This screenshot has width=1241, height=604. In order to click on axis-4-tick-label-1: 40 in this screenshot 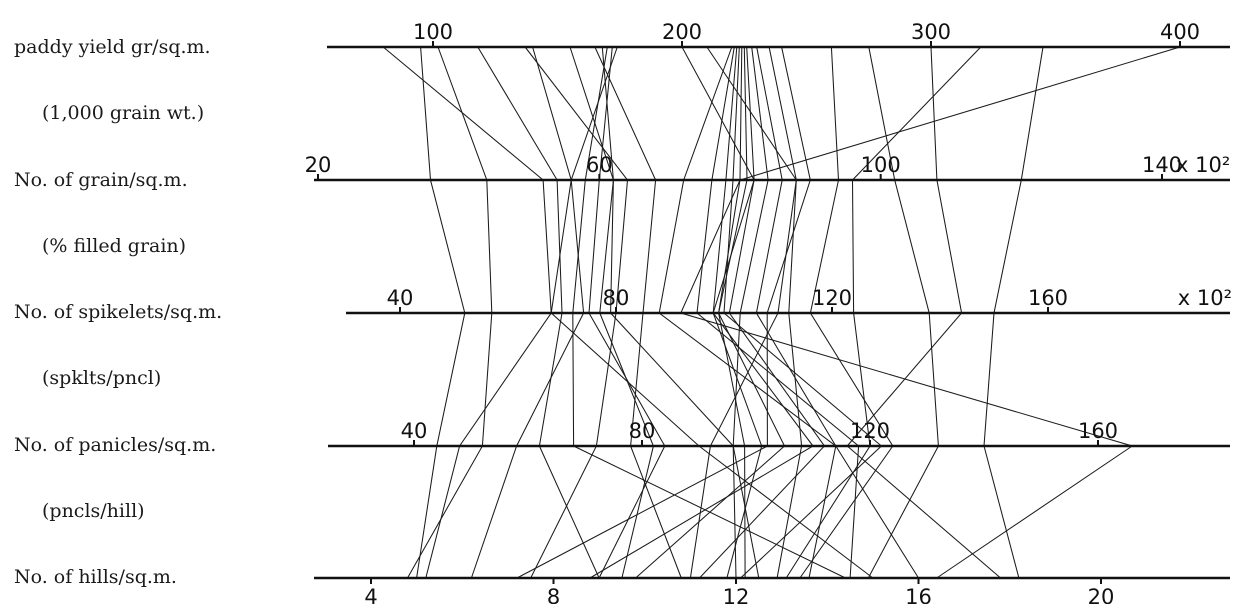, I will do `click(414, 431)`.